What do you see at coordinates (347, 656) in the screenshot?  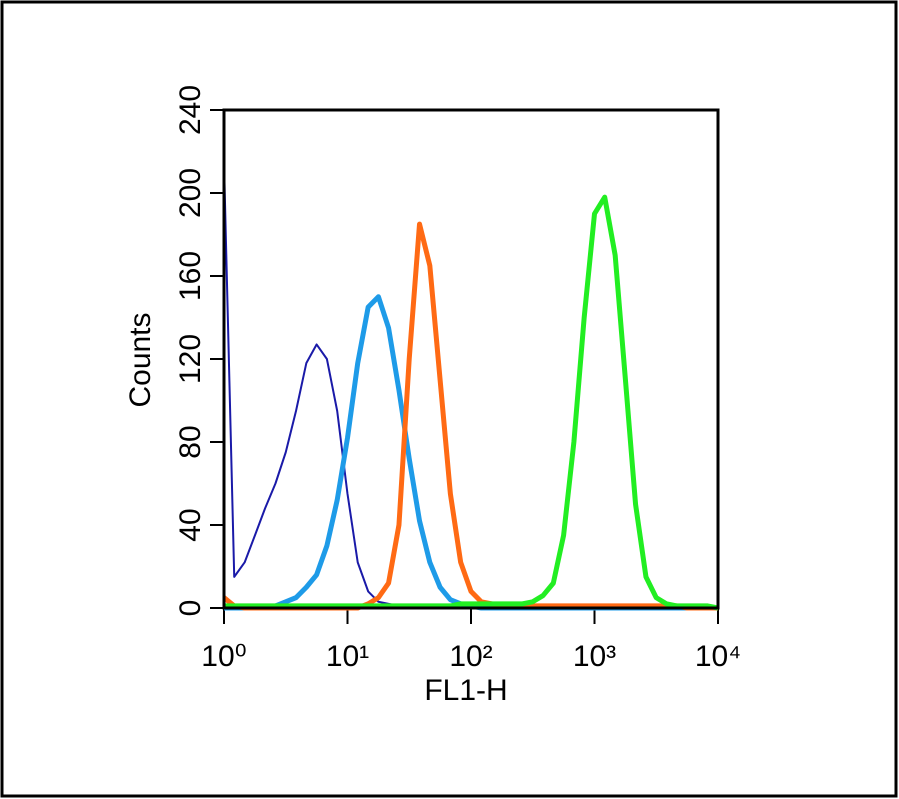 I see `x-tick-label: 10¹` at bounding box center [347, 656].